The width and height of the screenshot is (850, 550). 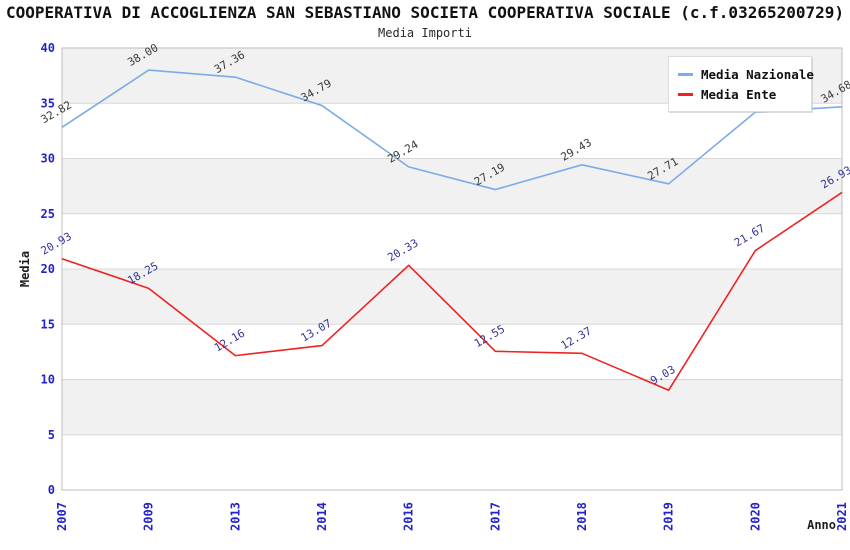 I want to click on legend: Media Nazionale Media Ente, so click(x=741, y=84).